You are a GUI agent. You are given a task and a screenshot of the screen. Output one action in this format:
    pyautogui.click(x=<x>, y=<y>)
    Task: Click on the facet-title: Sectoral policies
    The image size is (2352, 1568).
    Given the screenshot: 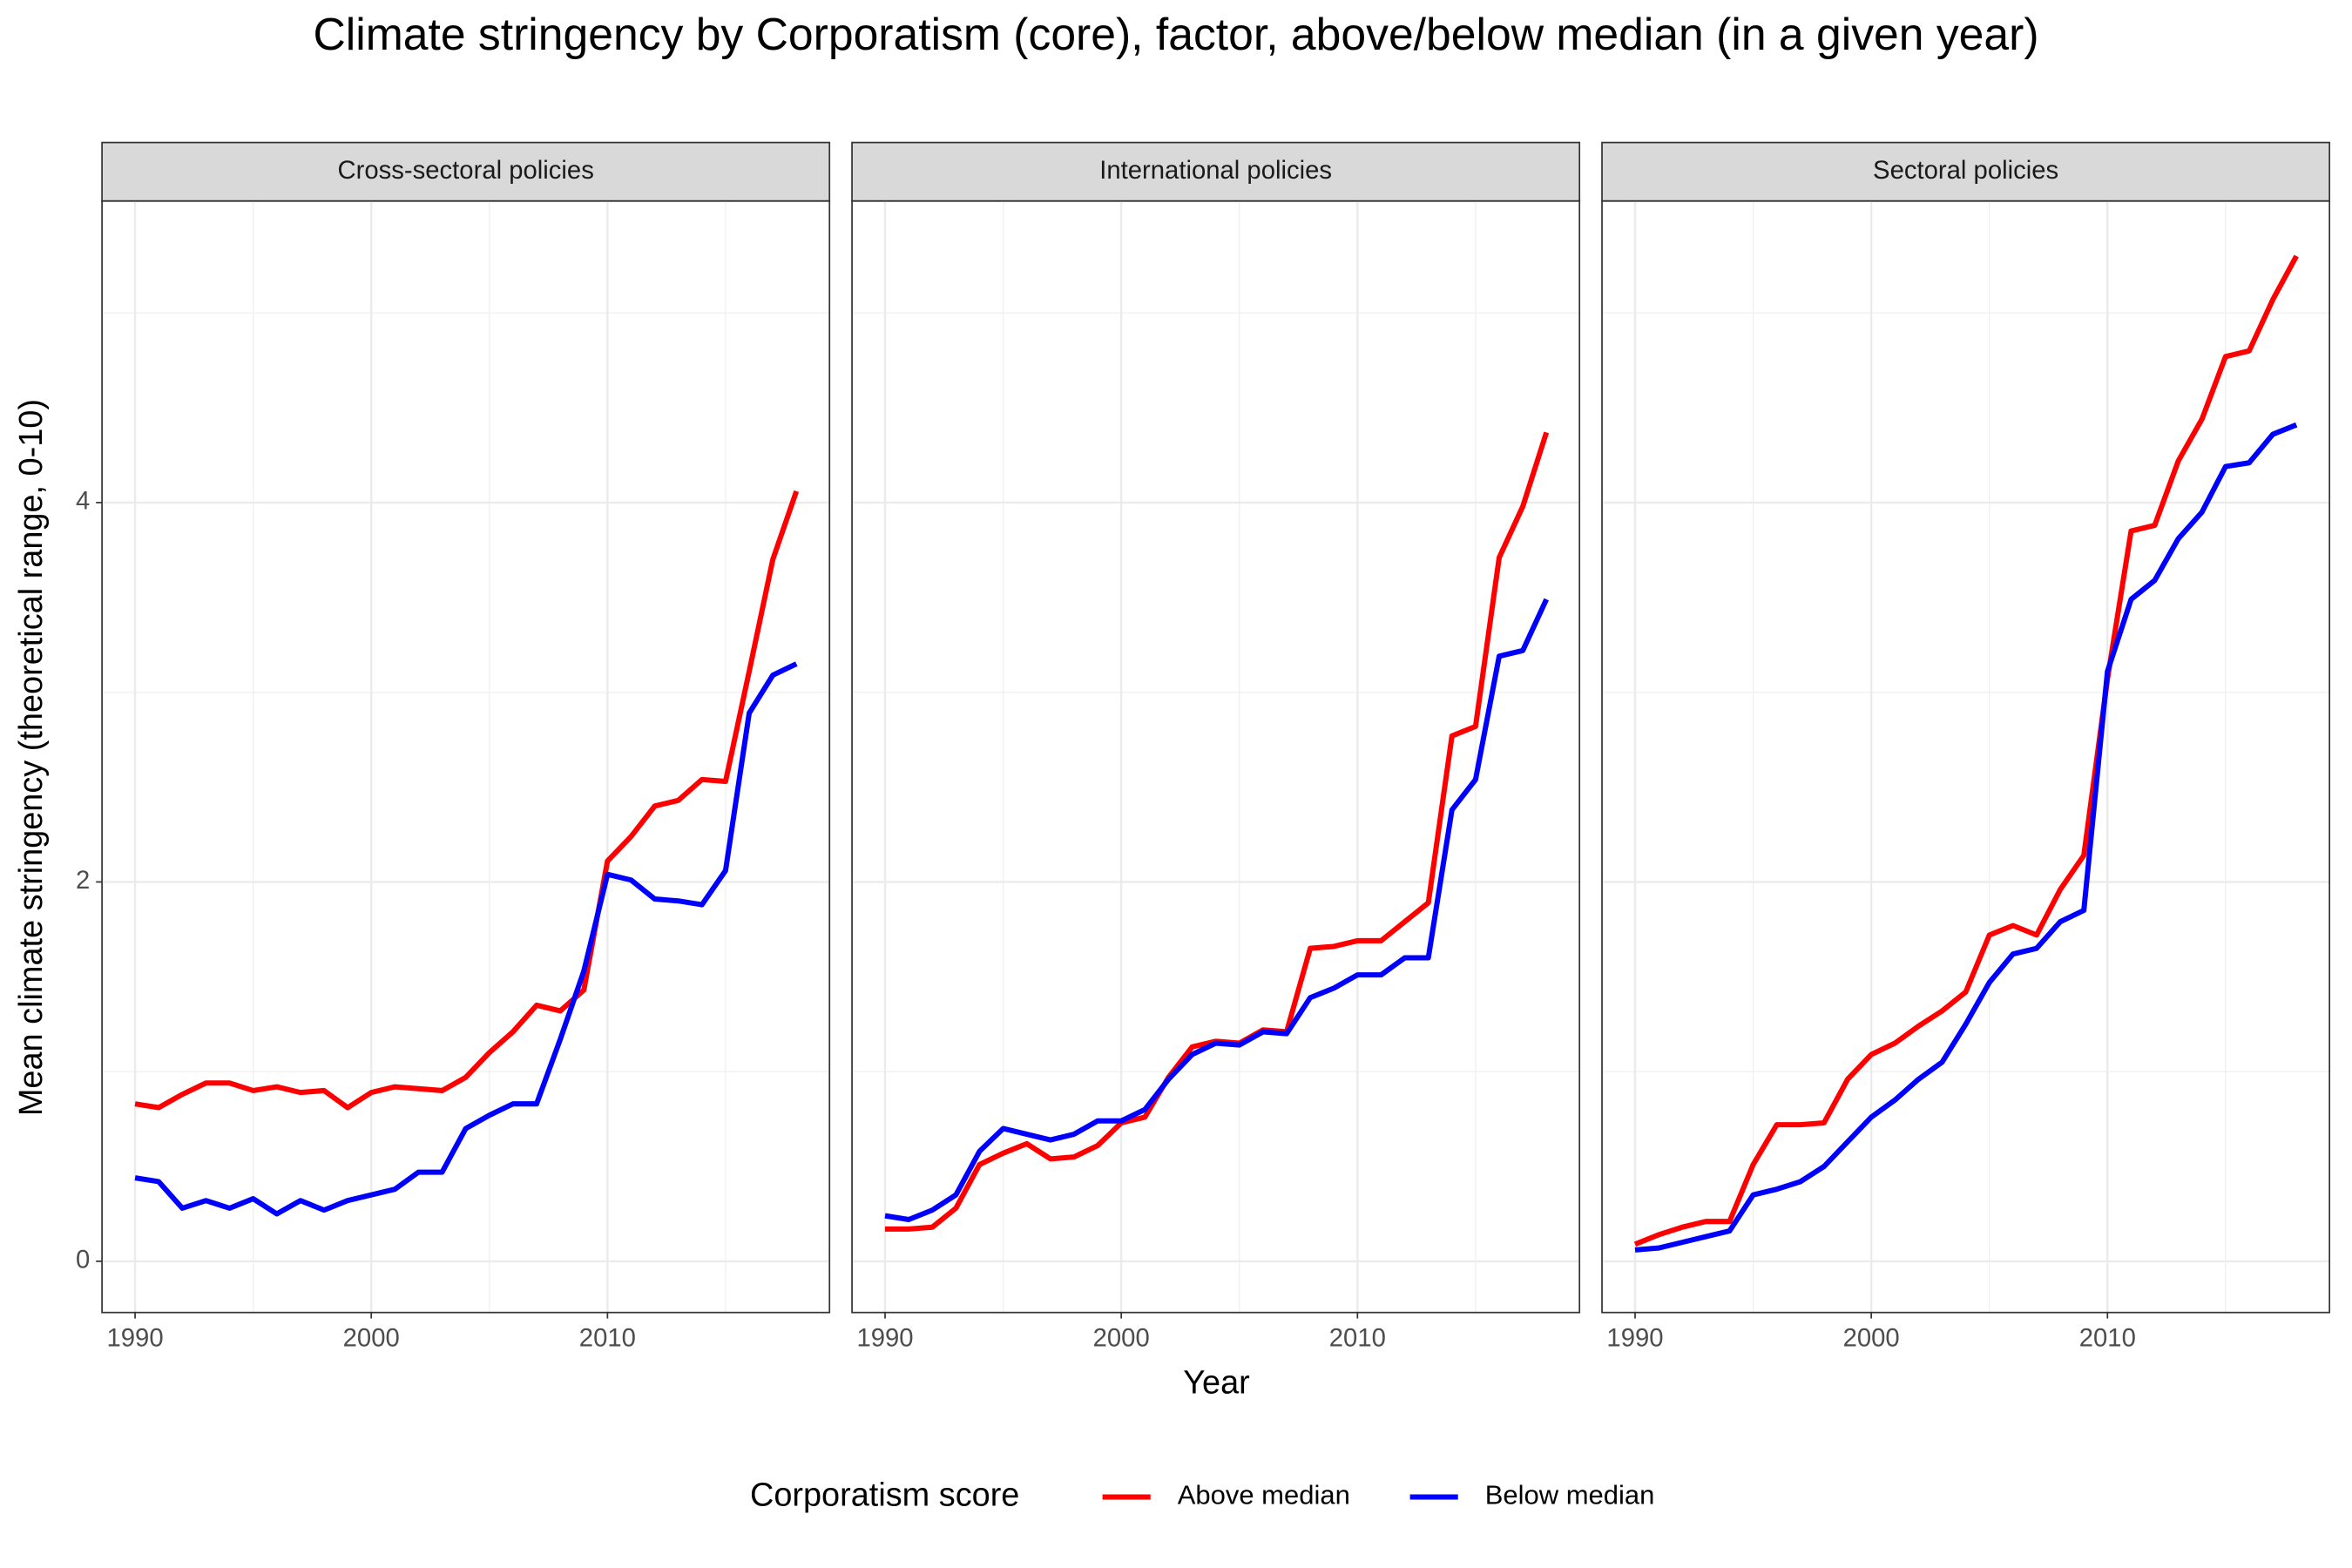 What is the action you would take?
    pyautogui.click(x=1965, y=171)
    